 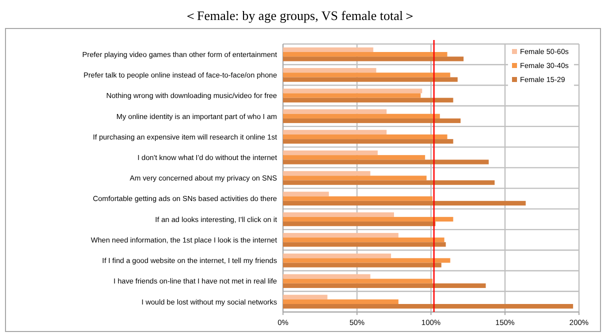 I want to click on chart-title: ＜Female: by age groups, VS female total＞, so click(x=300, y=15).